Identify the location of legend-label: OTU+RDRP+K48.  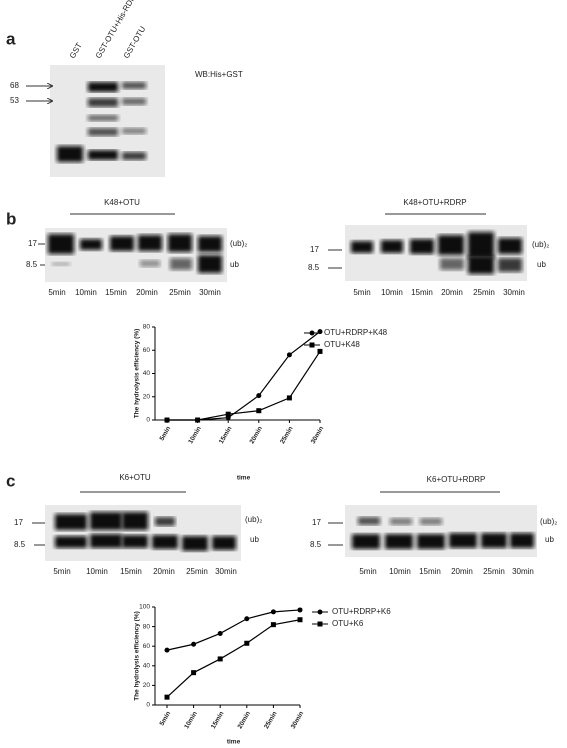
(356, 332).